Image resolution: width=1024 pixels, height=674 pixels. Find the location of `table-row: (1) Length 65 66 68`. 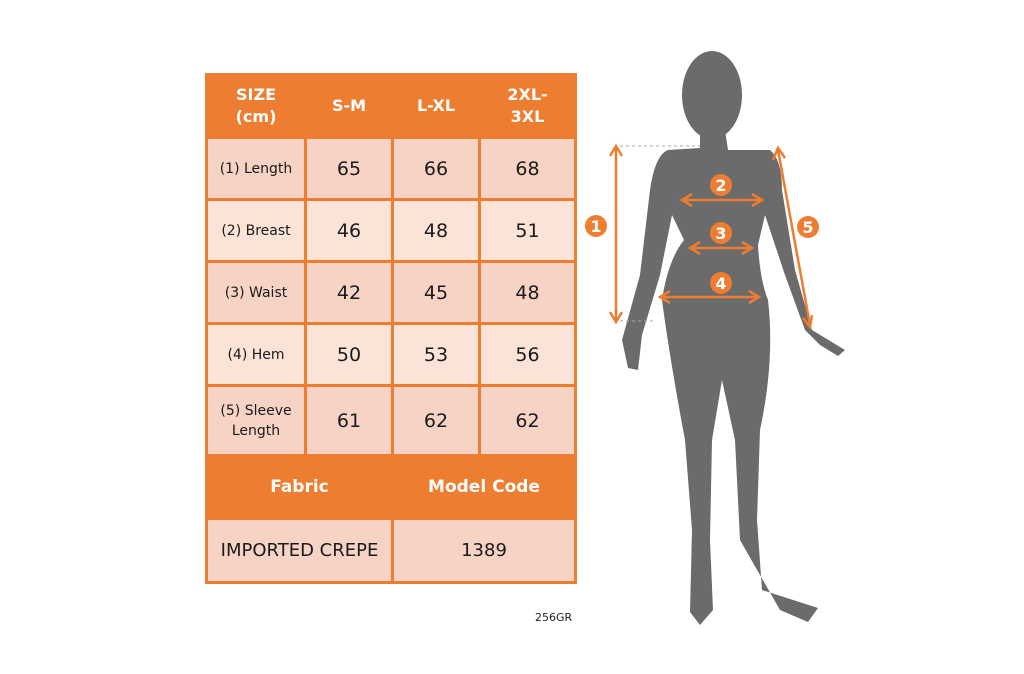

table-row: (1) Length 65 66 68 is located at coordinates (391, 168).